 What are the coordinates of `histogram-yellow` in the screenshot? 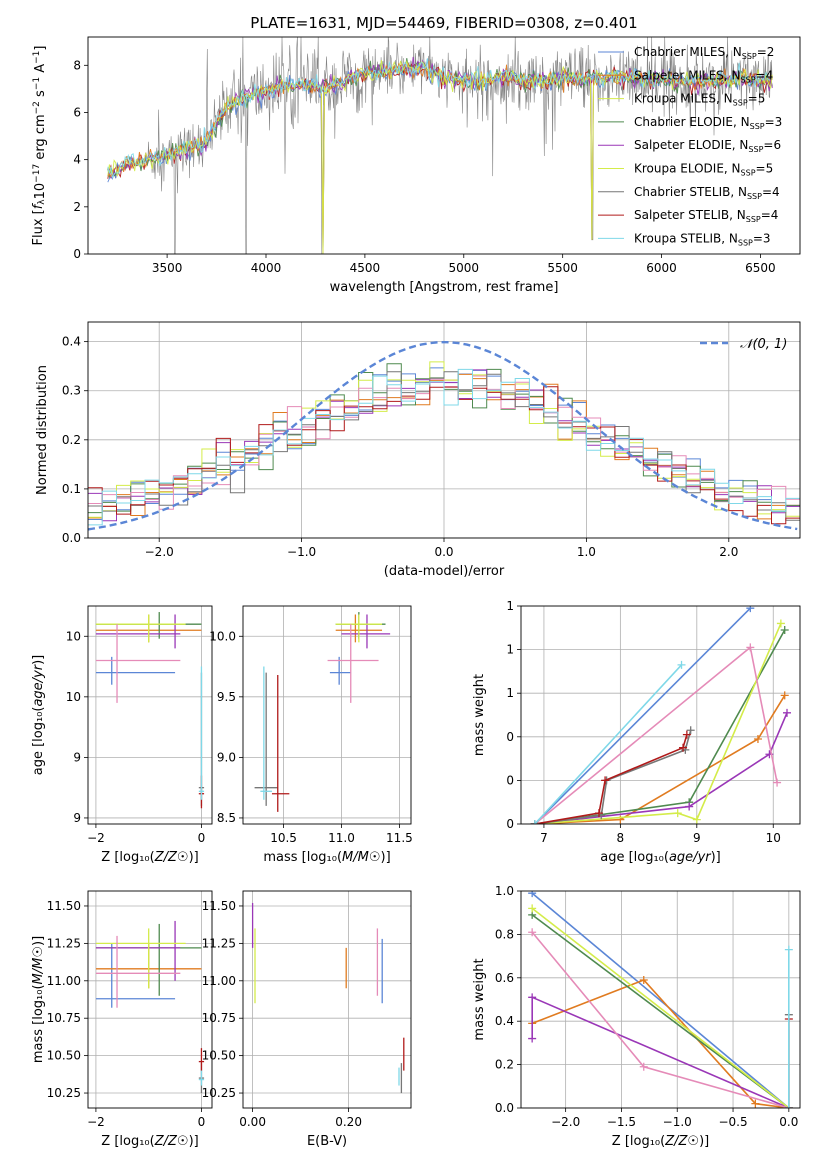 It's located at (444, 439).